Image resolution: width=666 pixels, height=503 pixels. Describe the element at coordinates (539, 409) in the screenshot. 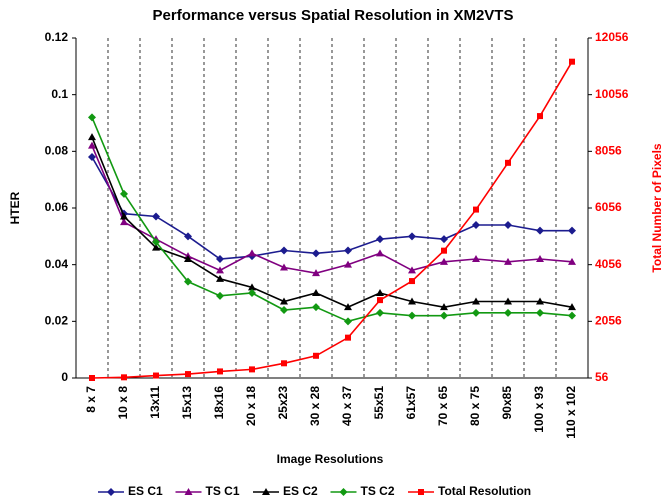

I see `x-tick-label: 100 x 93` at that location.